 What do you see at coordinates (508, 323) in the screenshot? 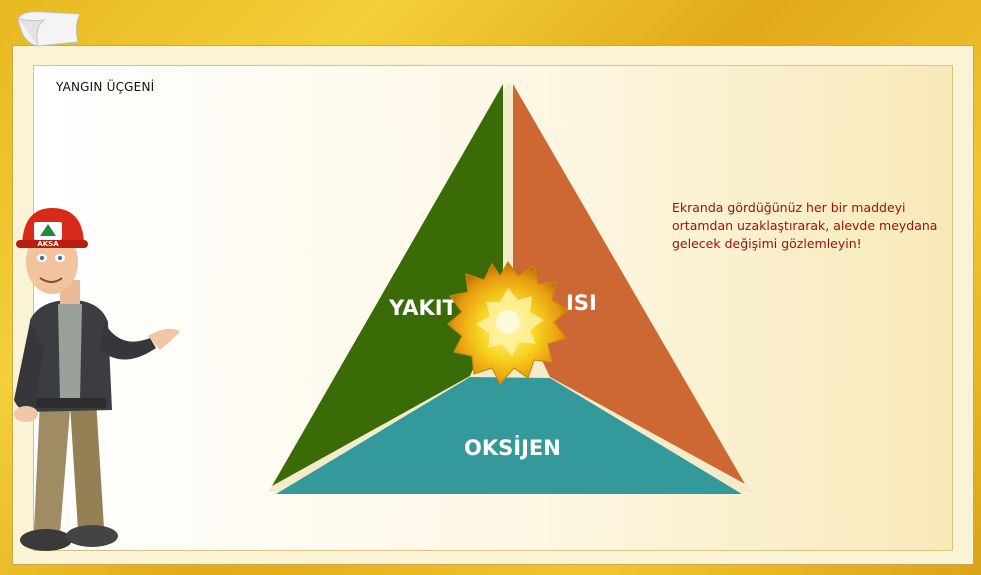
I see `flame-icon` at bounding box center [508, 323].